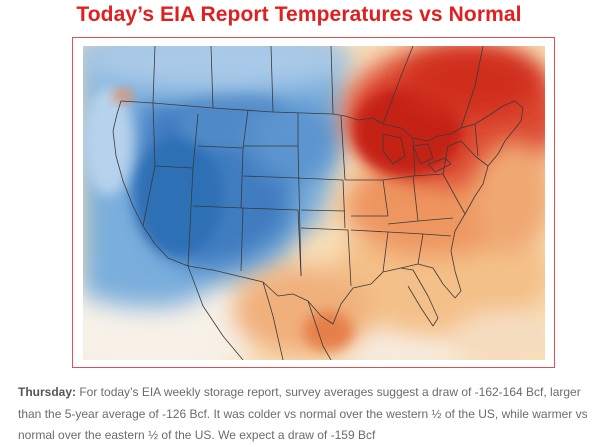  What do you see at coordinates (123, 96) in the screenshot?
I see `warm-spot-pacific-nw` at bounding box center [123, 96].